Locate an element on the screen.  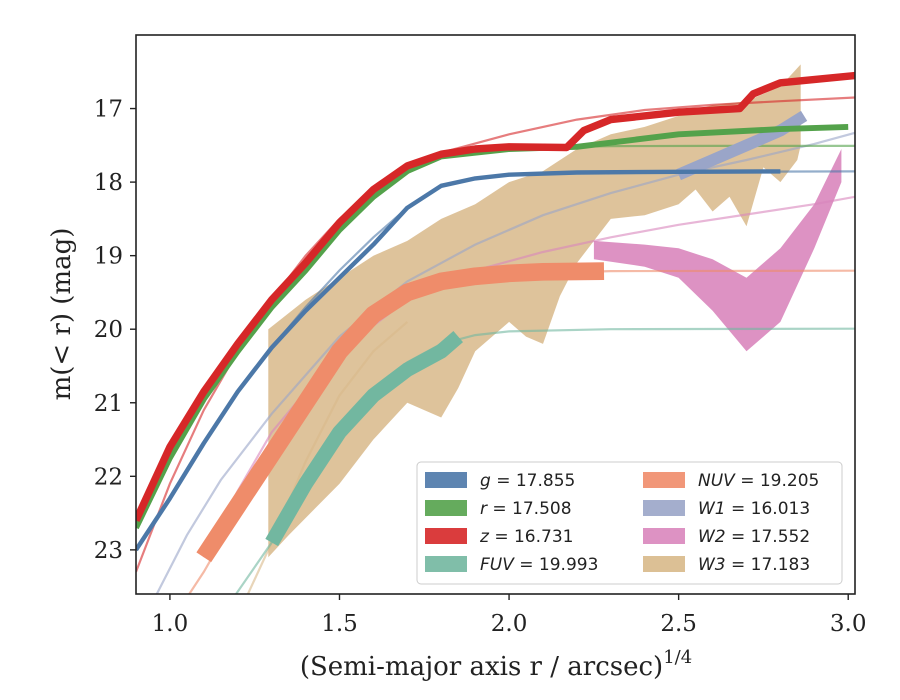
x-tick-label: 2.5 is located at coordinates (678, 624).